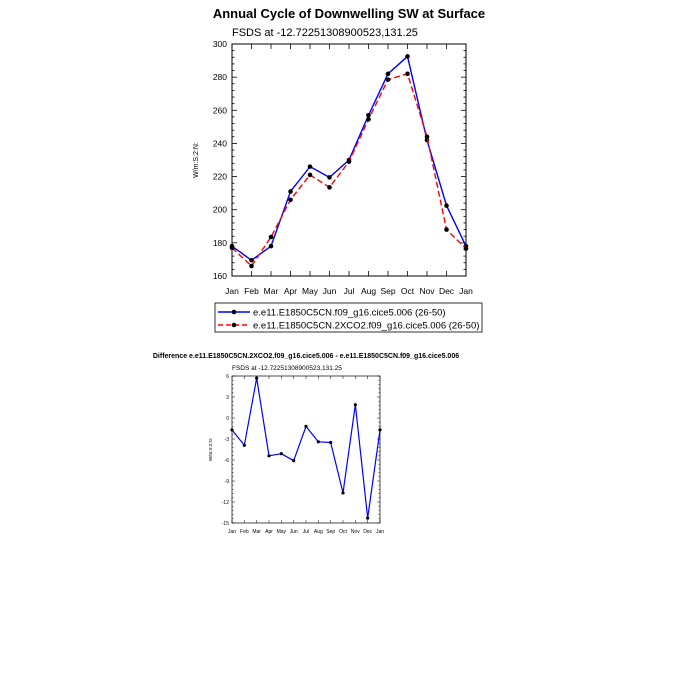 The width and height of the screenshot is (675, 675). What do you see at coordinates (227, 461) in the screenshot?
I see `y-tick-label: -6` at bounding box center [227, 461].